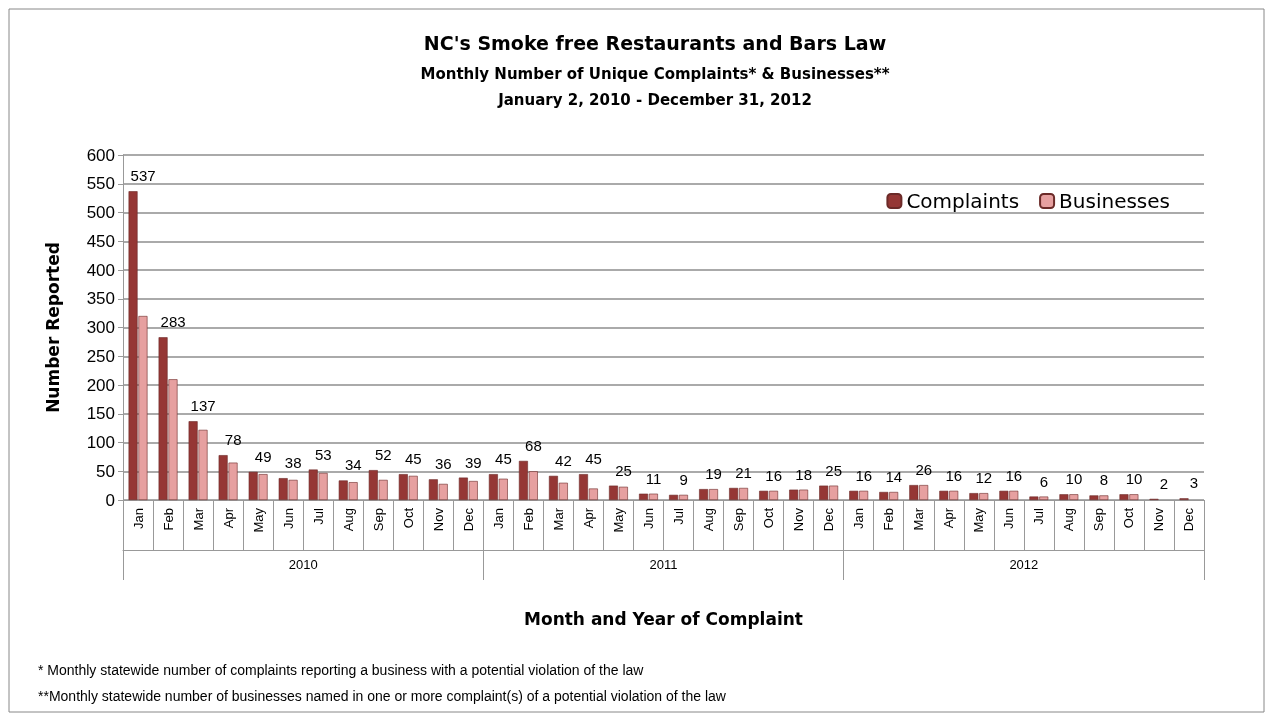 This screenshot has height=721, width=1271. I want to click on y-tick-label: 0, so click(110, 500).